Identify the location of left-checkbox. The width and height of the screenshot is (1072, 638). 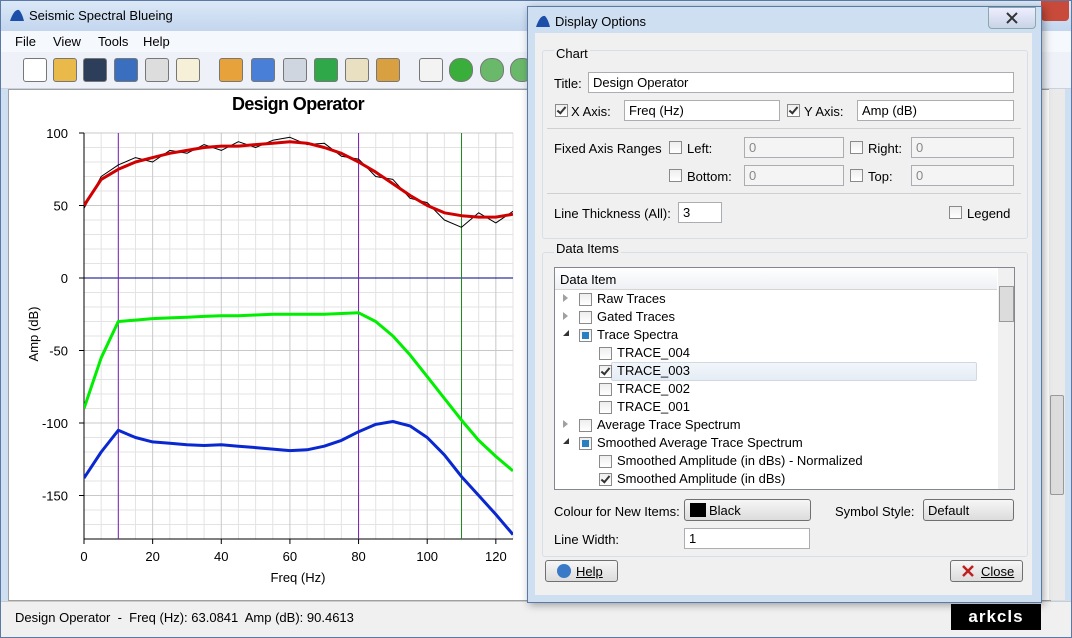
(675, 147).